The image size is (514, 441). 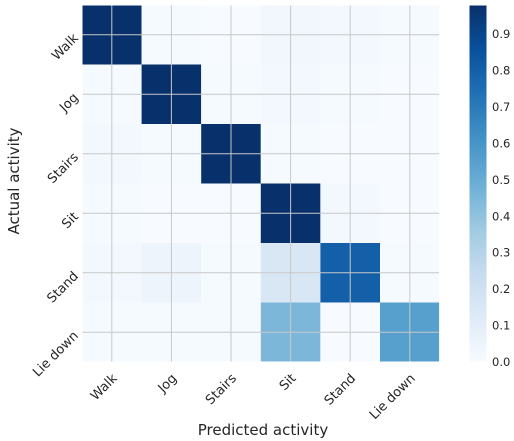 What do you see at coordinates (68, 103) in the screenshot?
I see `y-tick-label: Jog` at bounding box center [68, 103].